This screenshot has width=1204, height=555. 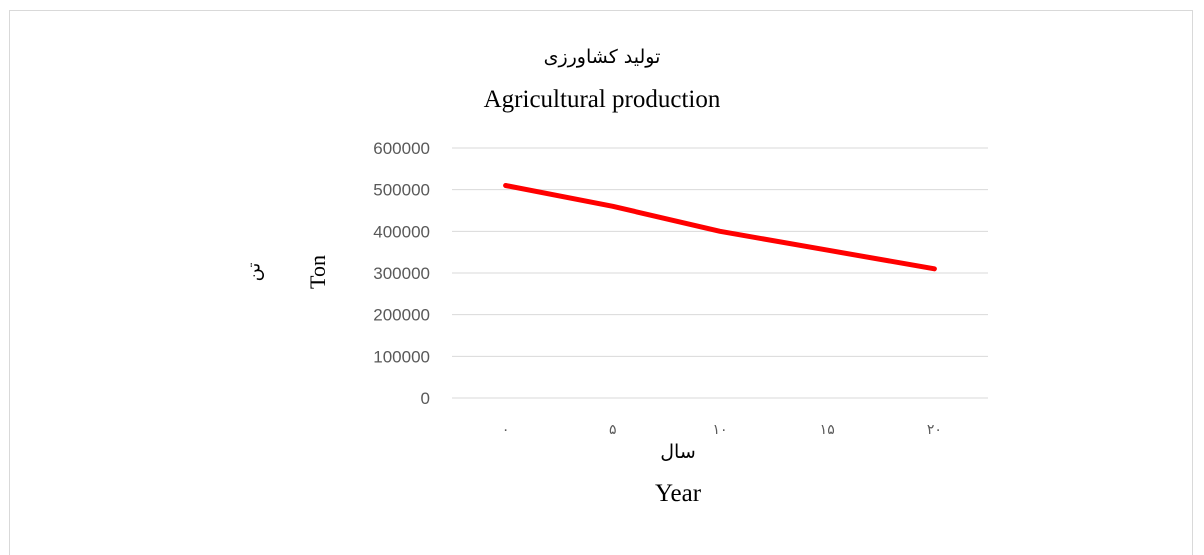 What do you see at coordinates (401, 315) in the screenshot?
I see `y-tick-label: 200000` at bounding box center [401, 315].